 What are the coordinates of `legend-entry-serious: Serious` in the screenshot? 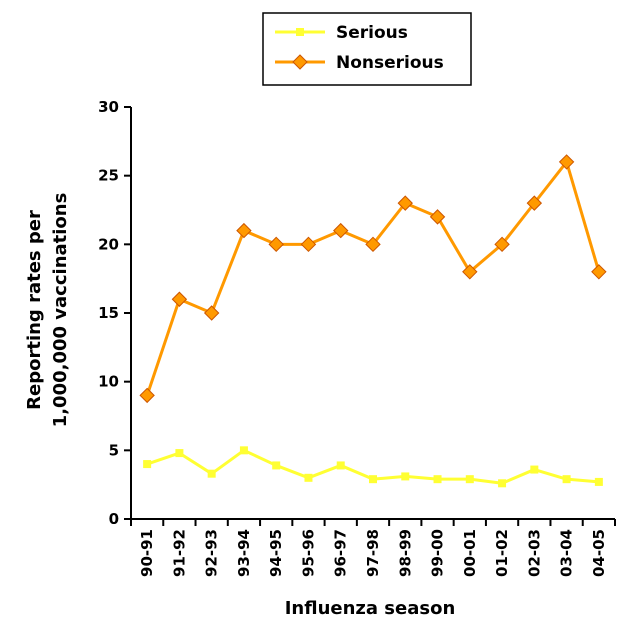 It's located at (341, 33).